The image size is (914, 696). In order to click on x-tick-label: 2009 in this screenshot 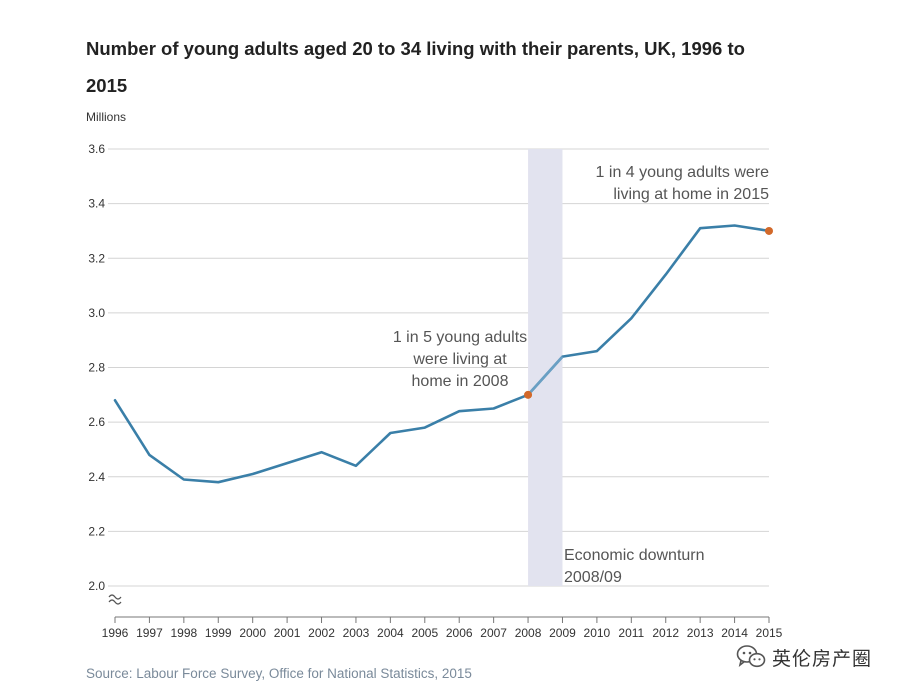, I will do `click(562, 633)`.